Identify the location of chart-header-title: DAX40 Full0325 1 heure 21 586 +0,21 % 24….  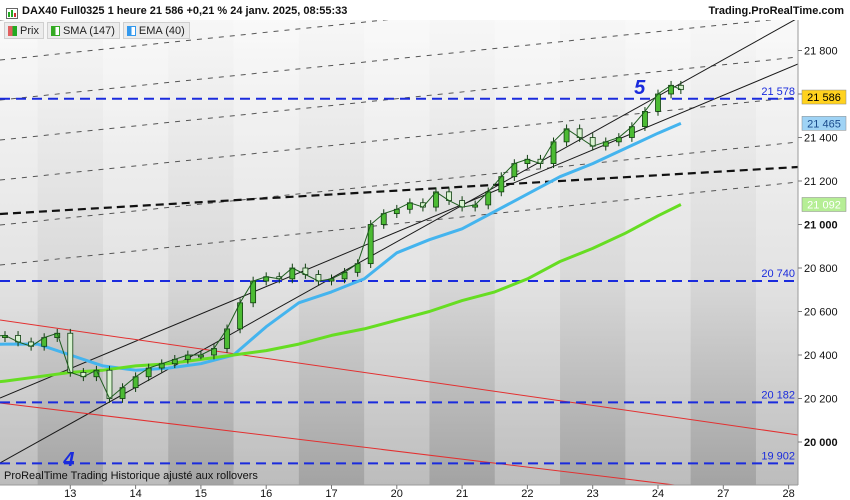
(185, 11).